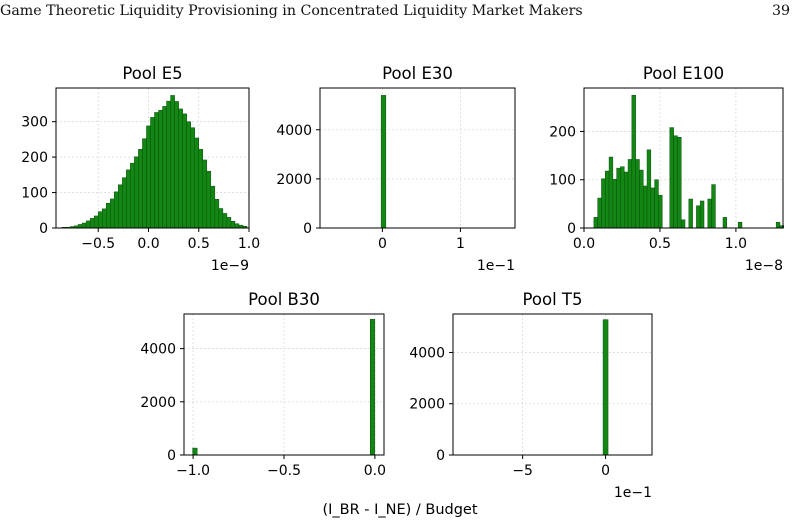  I want to click on histogram-panel-4: −1.0 −0.5 0.0 0 2000 4000 Pool B30, so click(263, 384).